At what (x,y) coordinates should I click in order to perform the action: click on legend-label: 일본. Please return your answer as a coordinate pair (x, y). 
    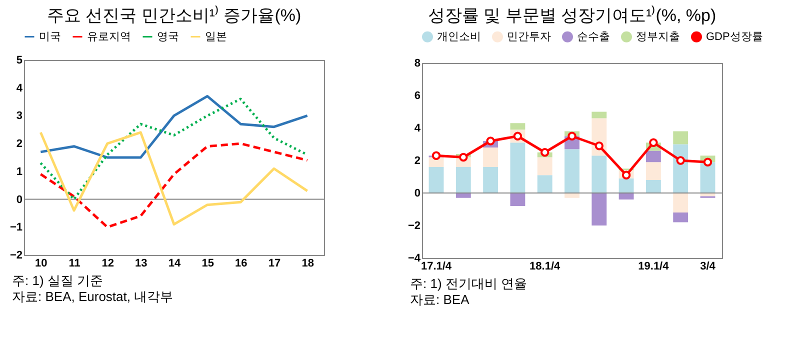
    Looking at the image, I should click on (216, 36).